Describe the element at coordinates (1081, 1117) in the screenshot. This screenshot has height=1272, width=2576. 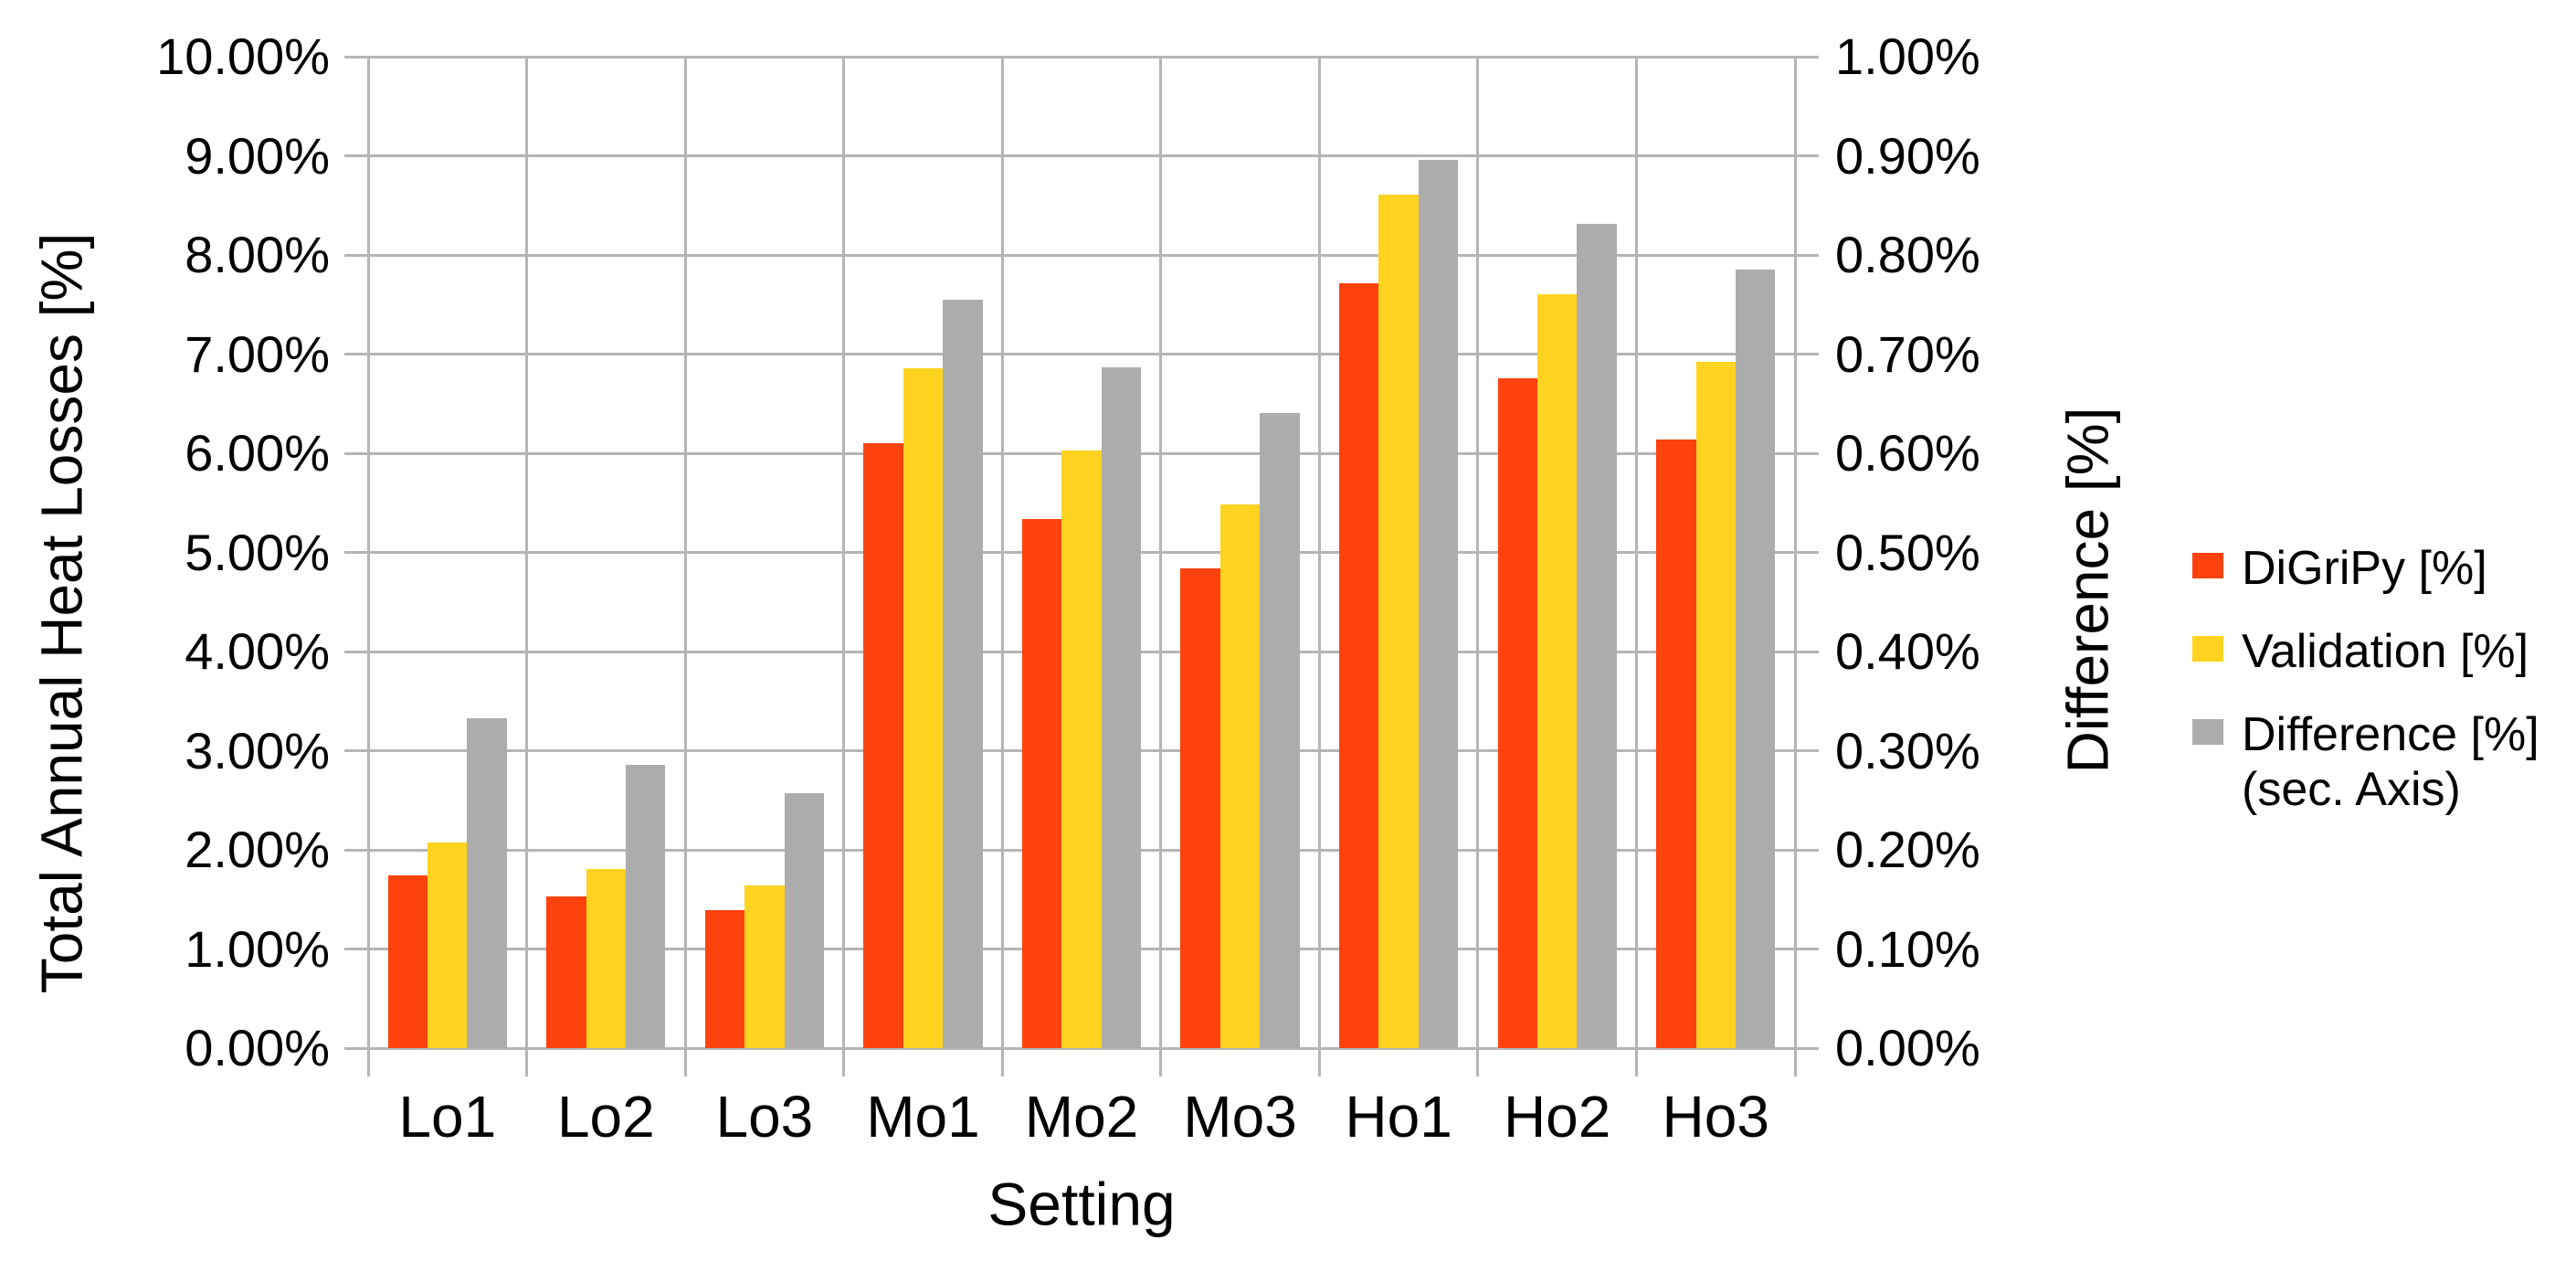
I see `x-axis-category-label: Mo2` at that location.